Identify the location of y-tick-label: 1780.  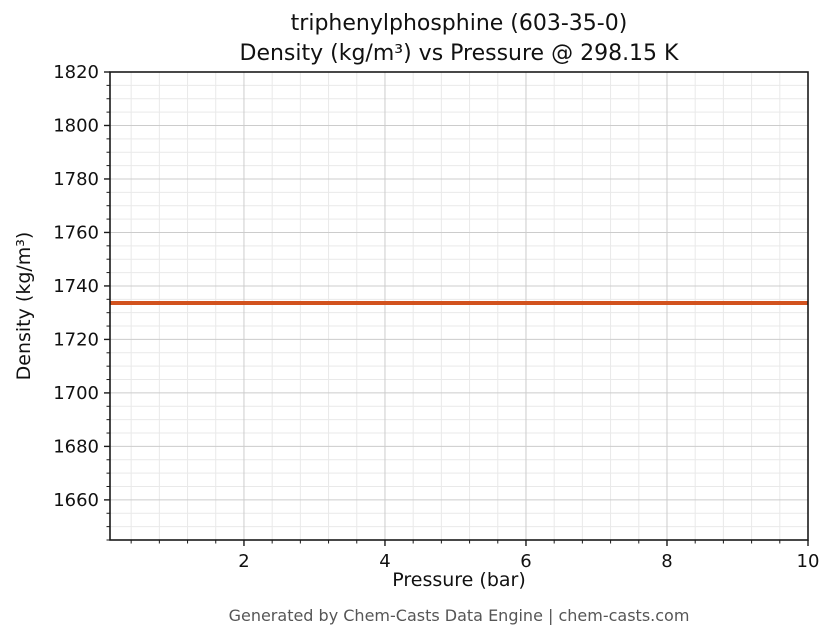
(76, 179).